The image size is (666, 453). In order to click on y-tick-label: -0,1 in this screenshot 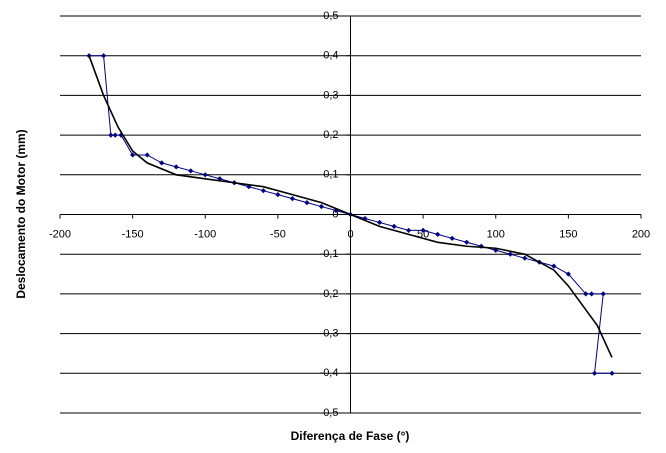, I will do `click(329, 254)`.